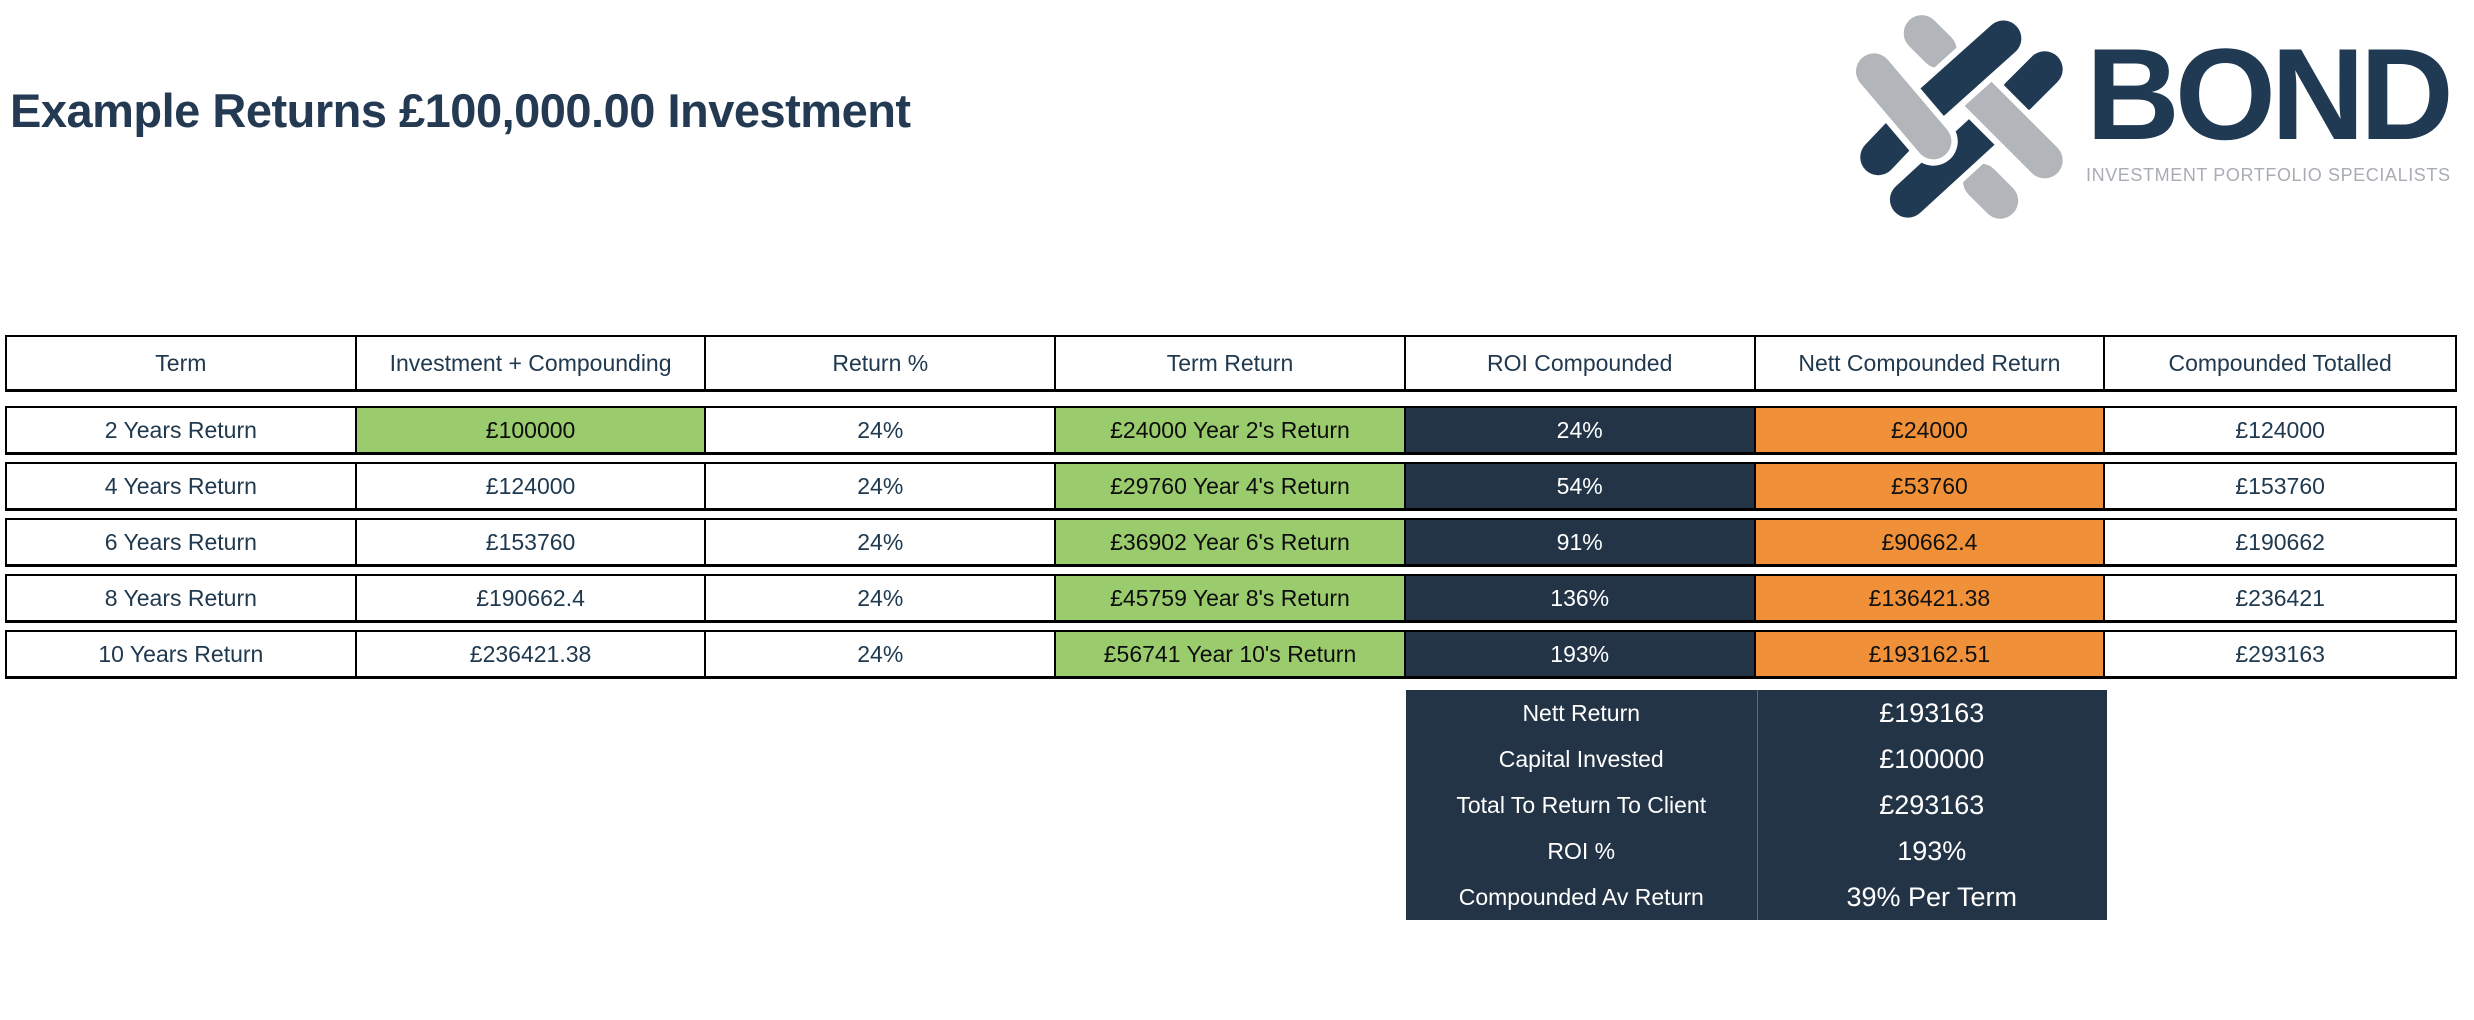 The image size is (2474, 1020). I want to click on logo-tagline: INVESTMENT PORTFOLIO SPECIALISTS, so click(2268, 175).